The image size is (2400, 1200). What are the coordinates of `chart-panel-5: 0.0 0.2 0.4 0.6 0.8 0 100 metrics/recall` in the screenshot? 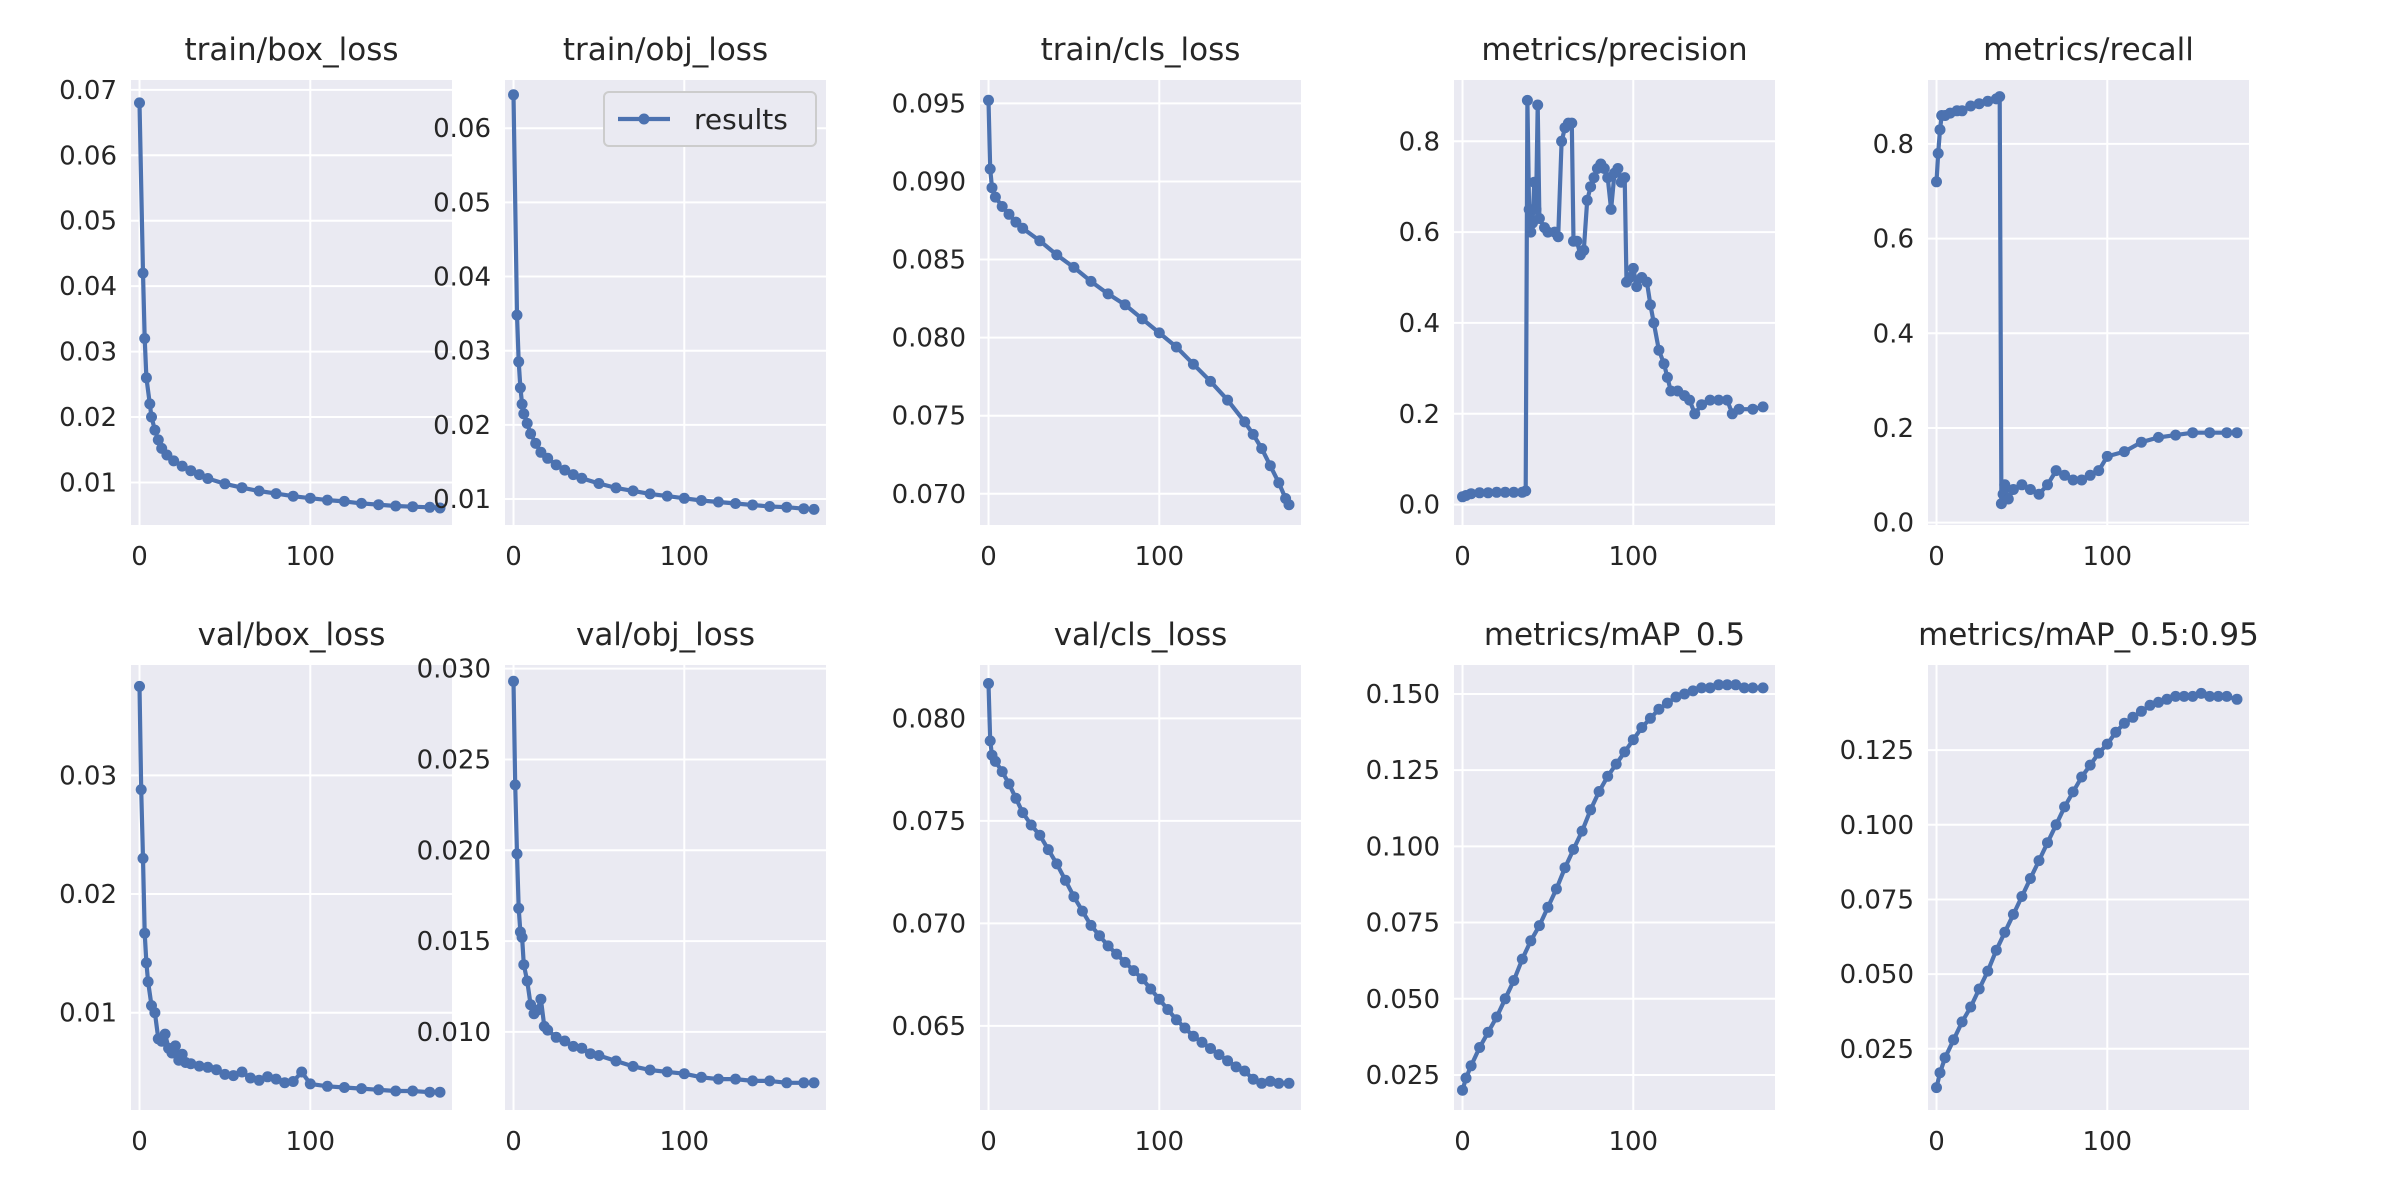 It's located at (2061, 302).